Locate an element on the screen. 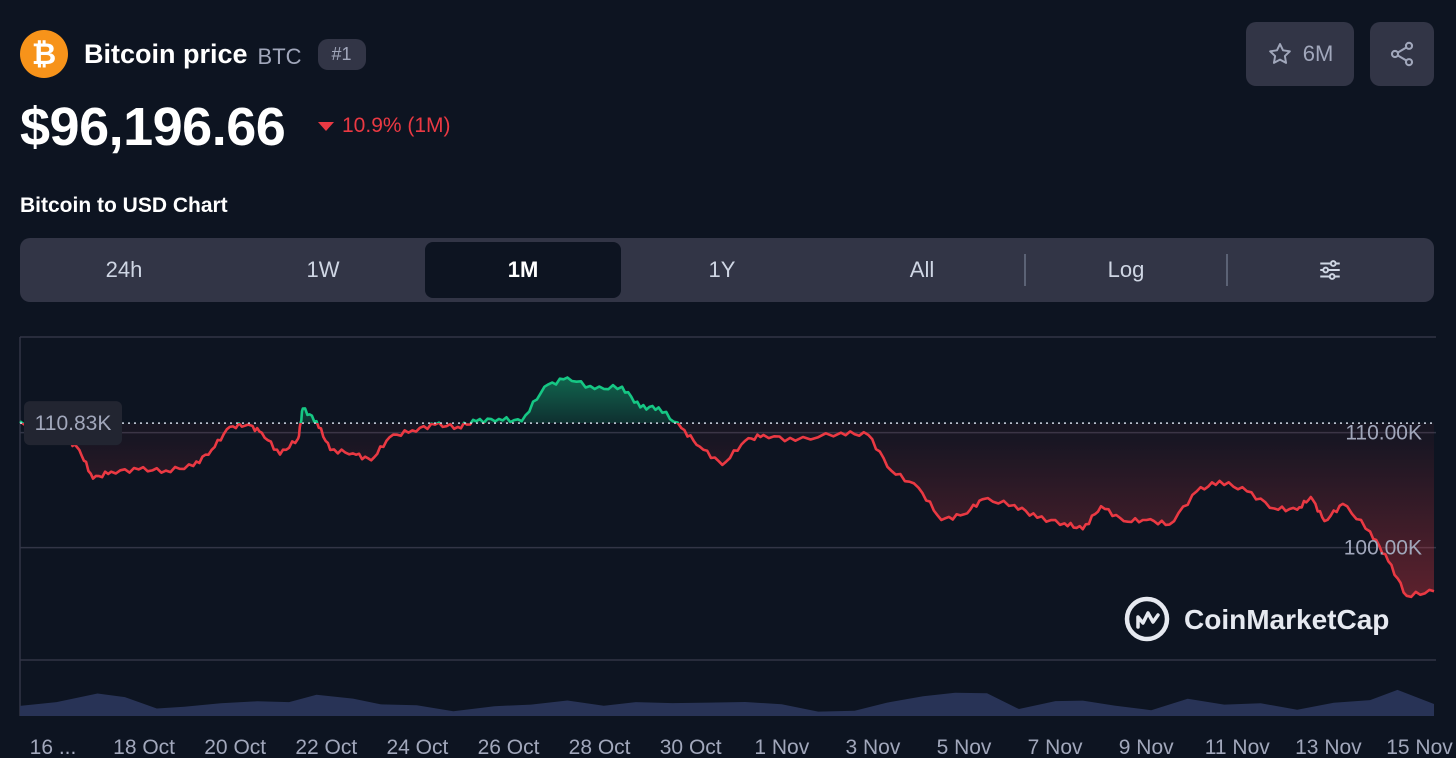 The width and height of the screenshot is (1456, 758). tab-1y: 1Y is located at coordinates (722, 269).